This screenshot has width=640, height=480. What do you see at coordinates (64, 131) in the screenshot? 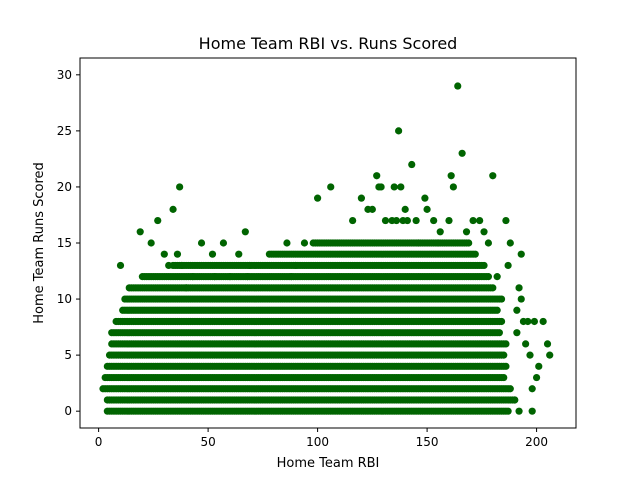
I see `y-tick-label: 25` at bounding box center [64, 131].